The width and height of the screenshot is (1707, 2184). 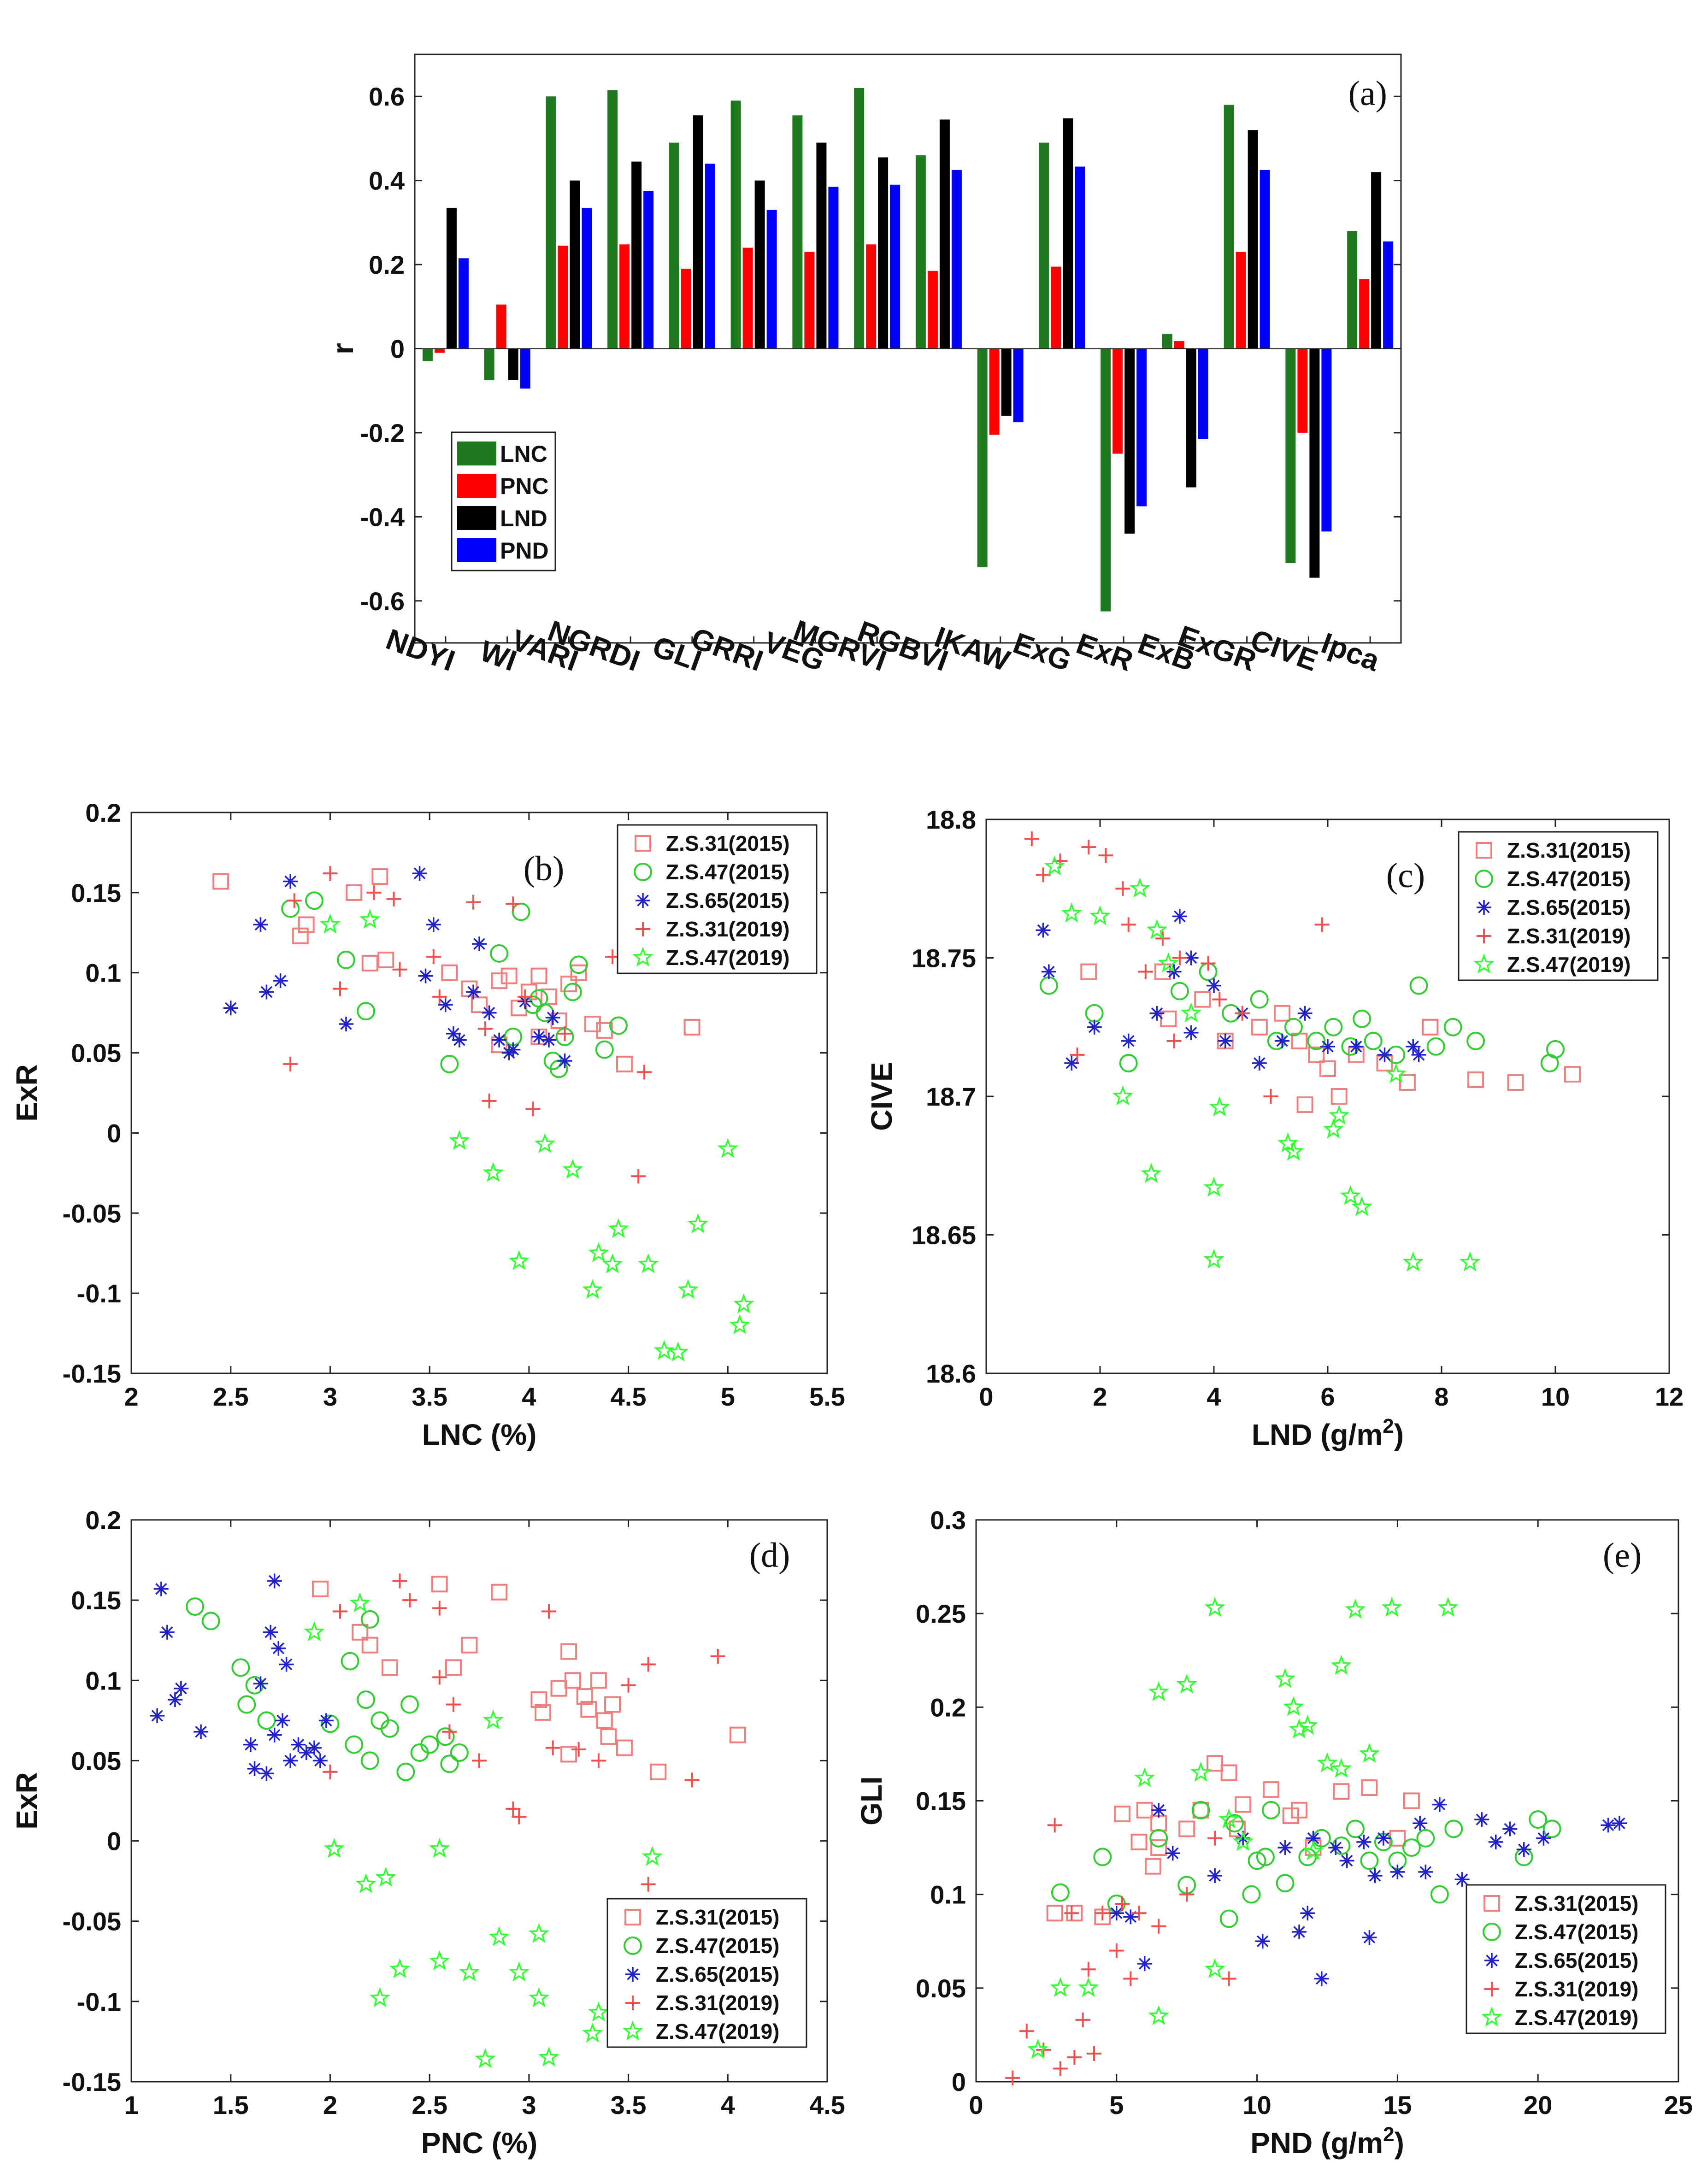 I want to click on y-tick-label: -0.2, so click(x=382, y=432).